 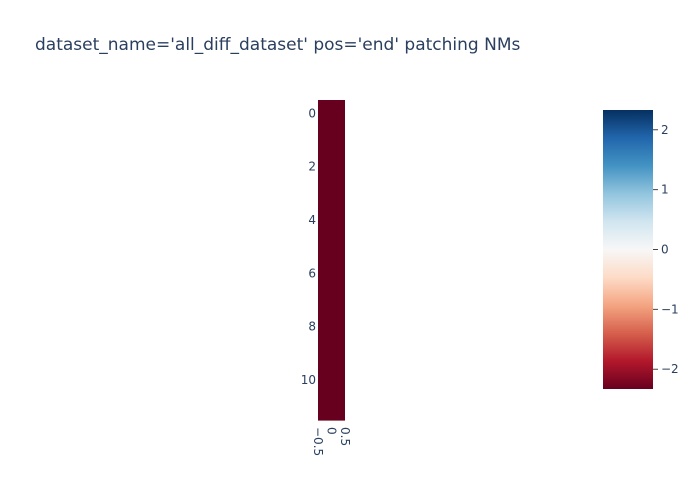 What do you see at coordinates (665, 130) in the screenshot?
I see `colorbar-tick-label: 2` at bounding box center [665, 130].